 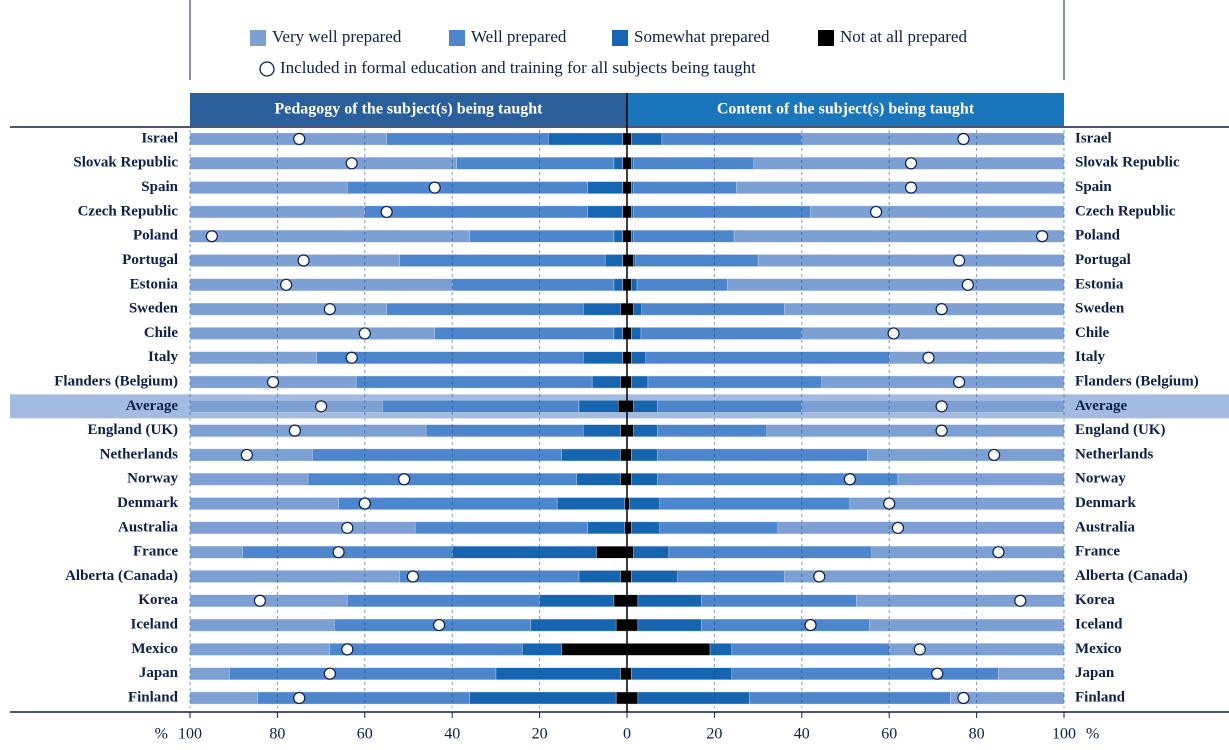 What do you see at coordinates (903, 36) in the screenshot?
I see `legend-label: Not at all prepared` at bounding box center [903, 36].